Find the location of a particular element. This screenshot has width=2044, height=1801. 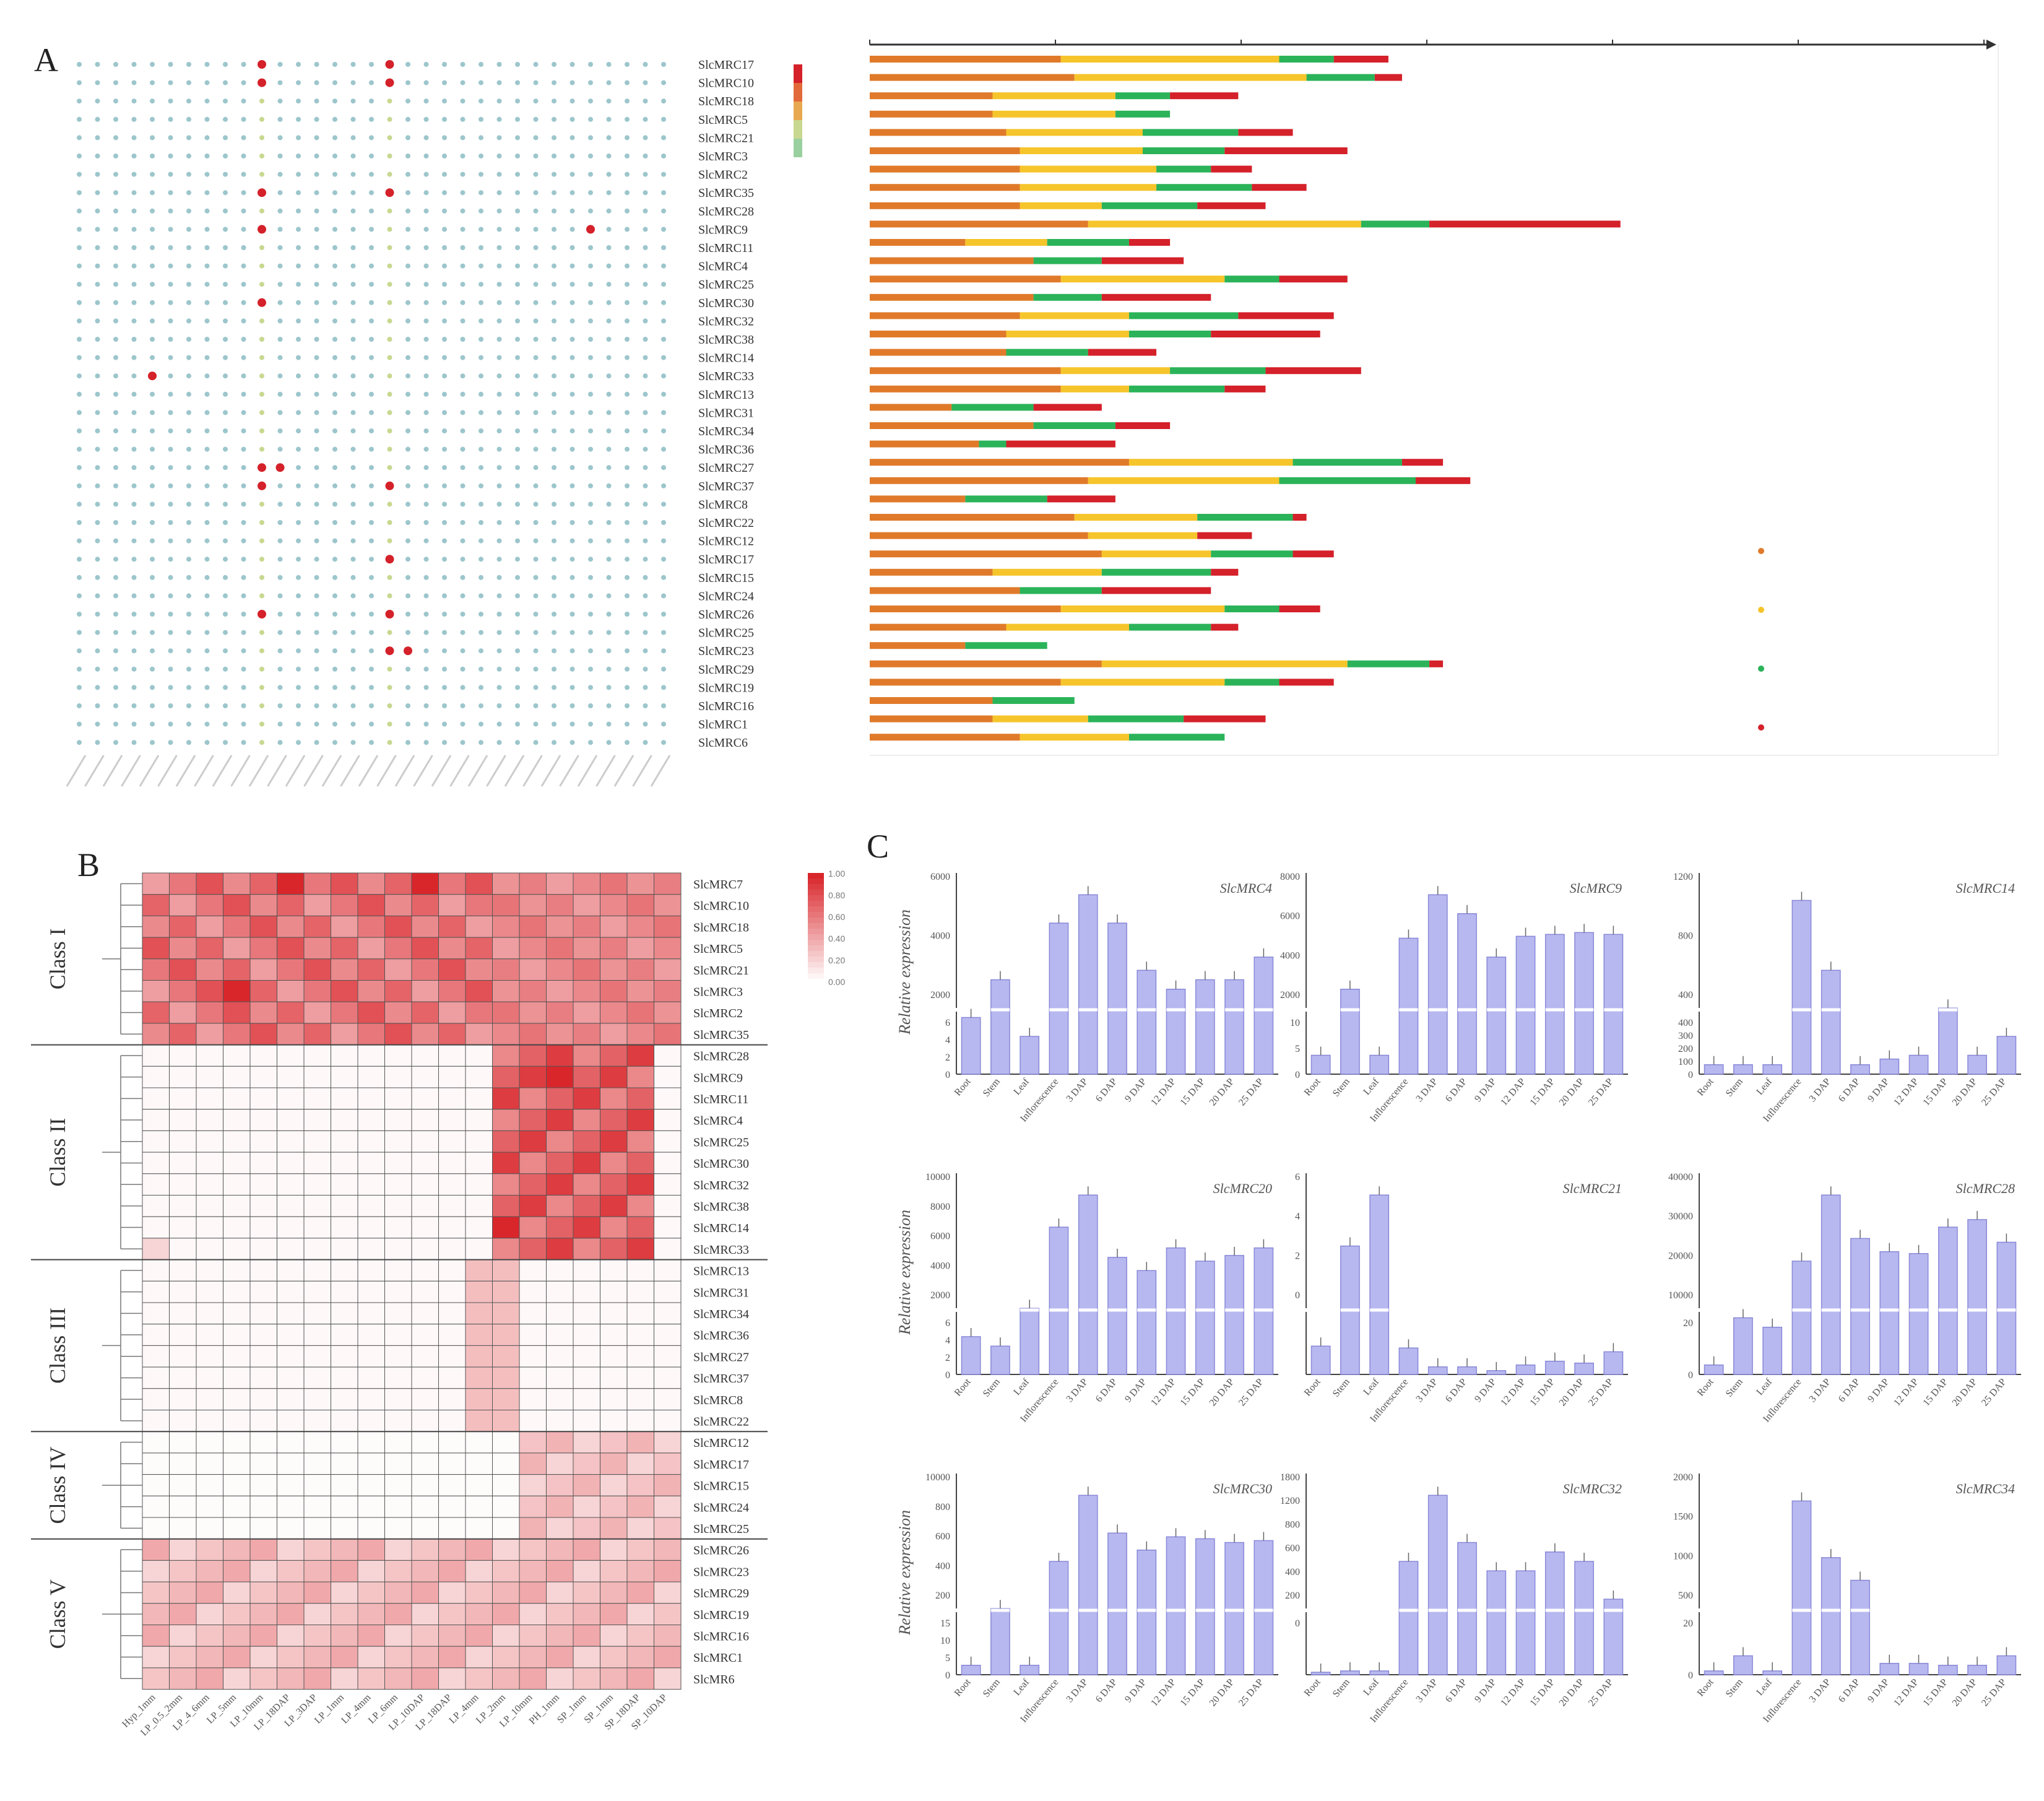

y-tick-label: 100 is located at coordinates (1685, 1062).